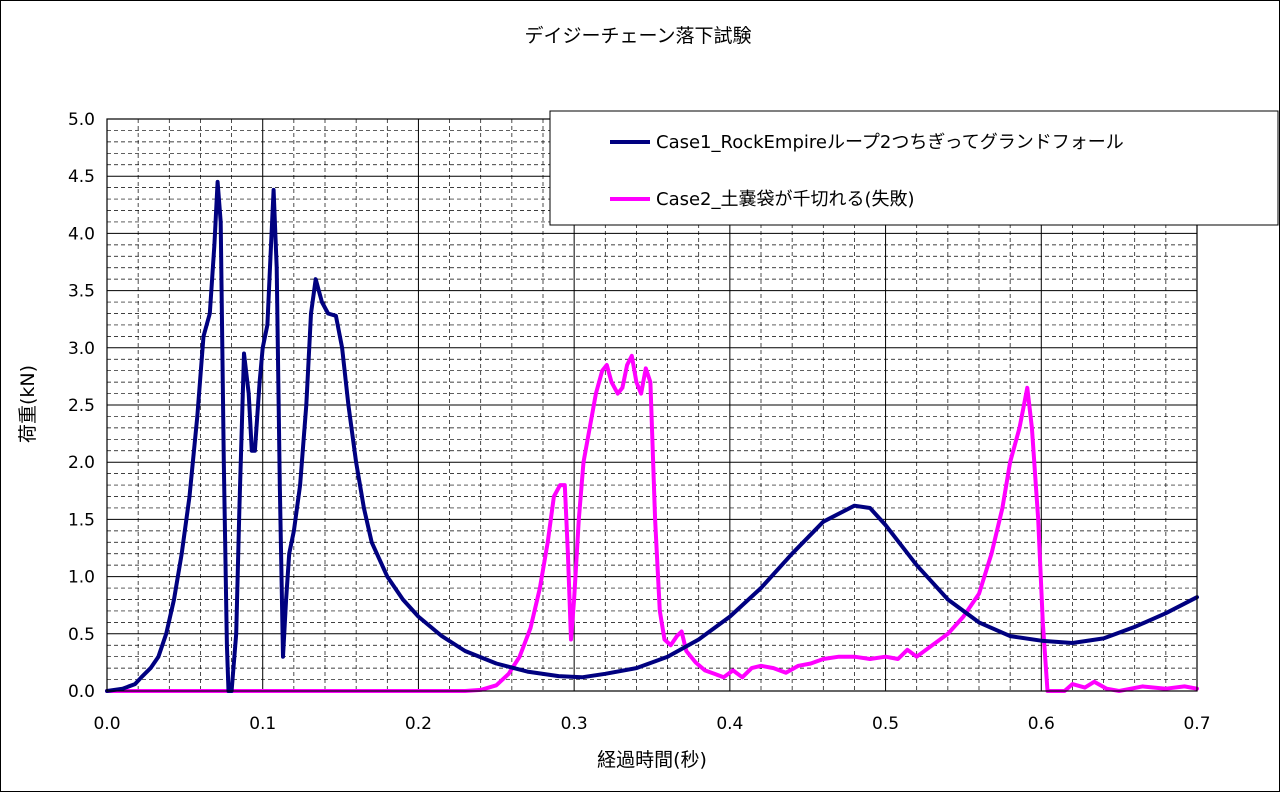 The image size is (1280, 792). Describe the element at coordinates (81, 349) in the screenshot. I see `y-tick-label: 3.0` at that location.